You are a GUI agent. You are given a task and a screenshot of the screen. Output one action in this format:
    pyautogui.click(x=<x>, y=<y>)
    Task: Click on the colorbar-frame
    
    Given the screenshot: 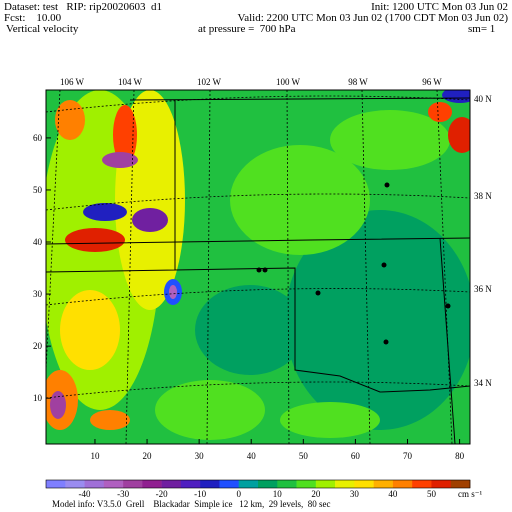 What is the action you would take?
    pyautogui.click(x=258, y=484)
    